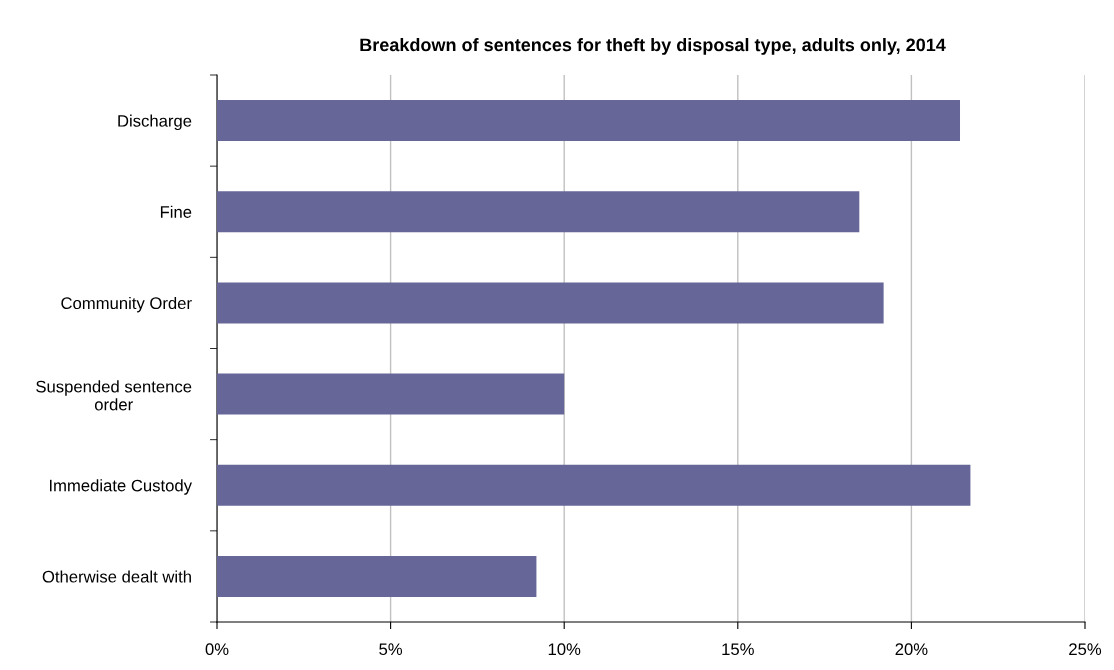 This screenshot has height=670, width=1114. What do you see at coordinates (1085, 649) in the screenshot?
I see `x-tick-label: 25%` at bounding box center [1085, 649].